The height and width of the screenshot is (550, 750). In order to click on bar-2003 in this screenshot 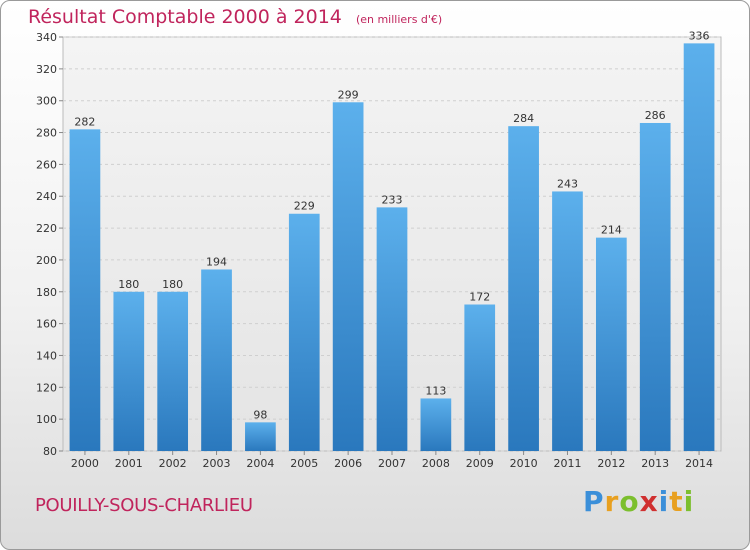, I will do `click(216, 360)`.